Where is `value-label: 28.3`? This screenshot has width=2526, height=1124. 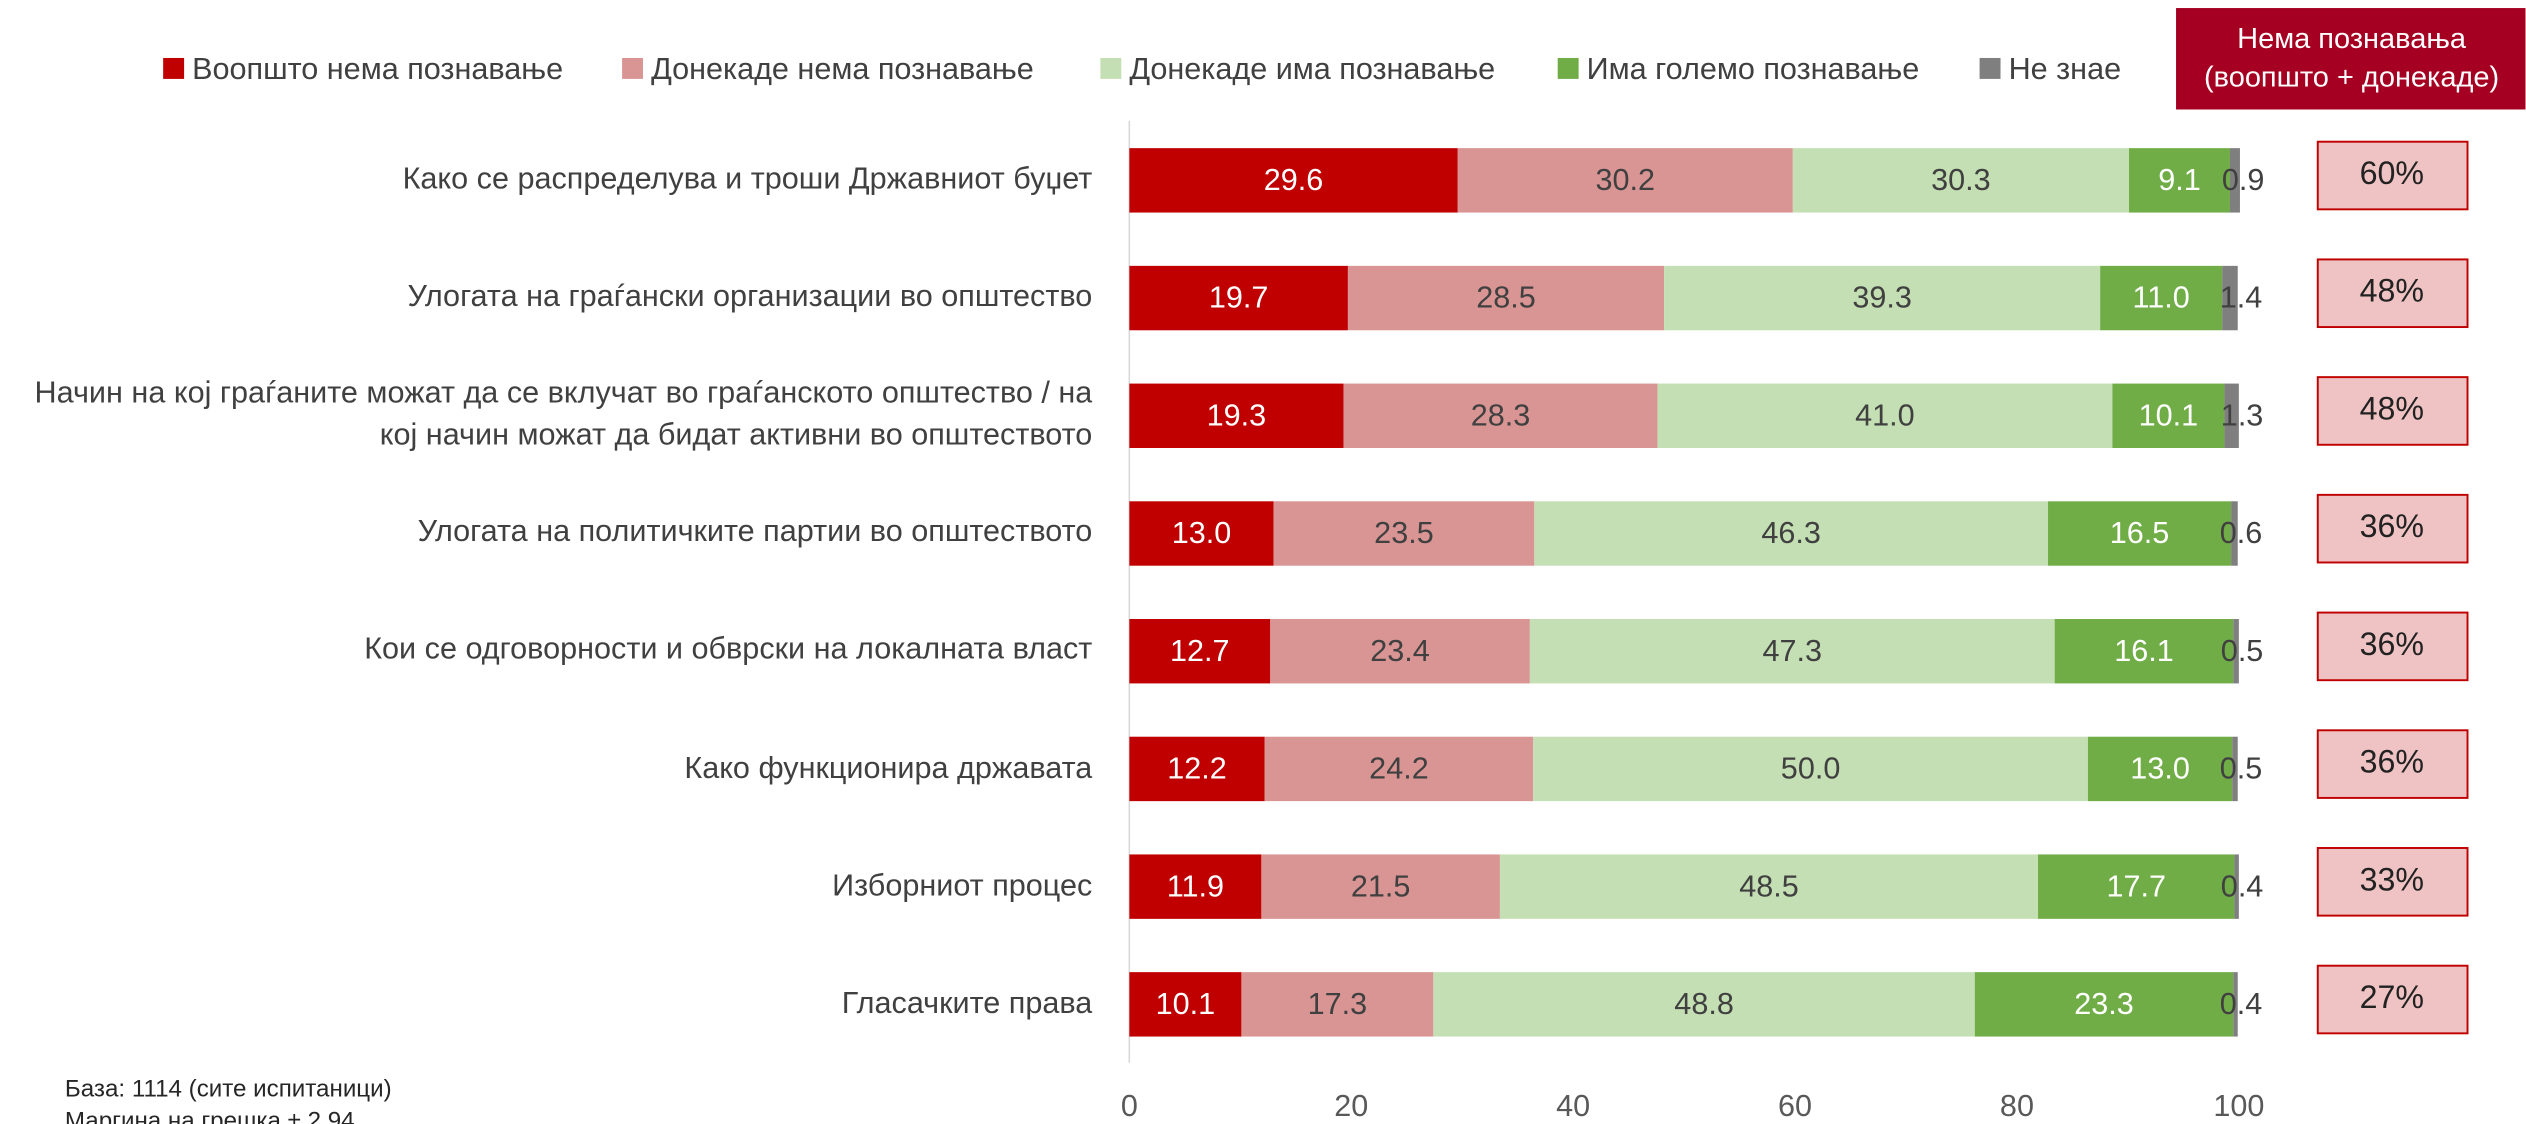
value-label: 28.3 is located at coordinates (1501, 415).